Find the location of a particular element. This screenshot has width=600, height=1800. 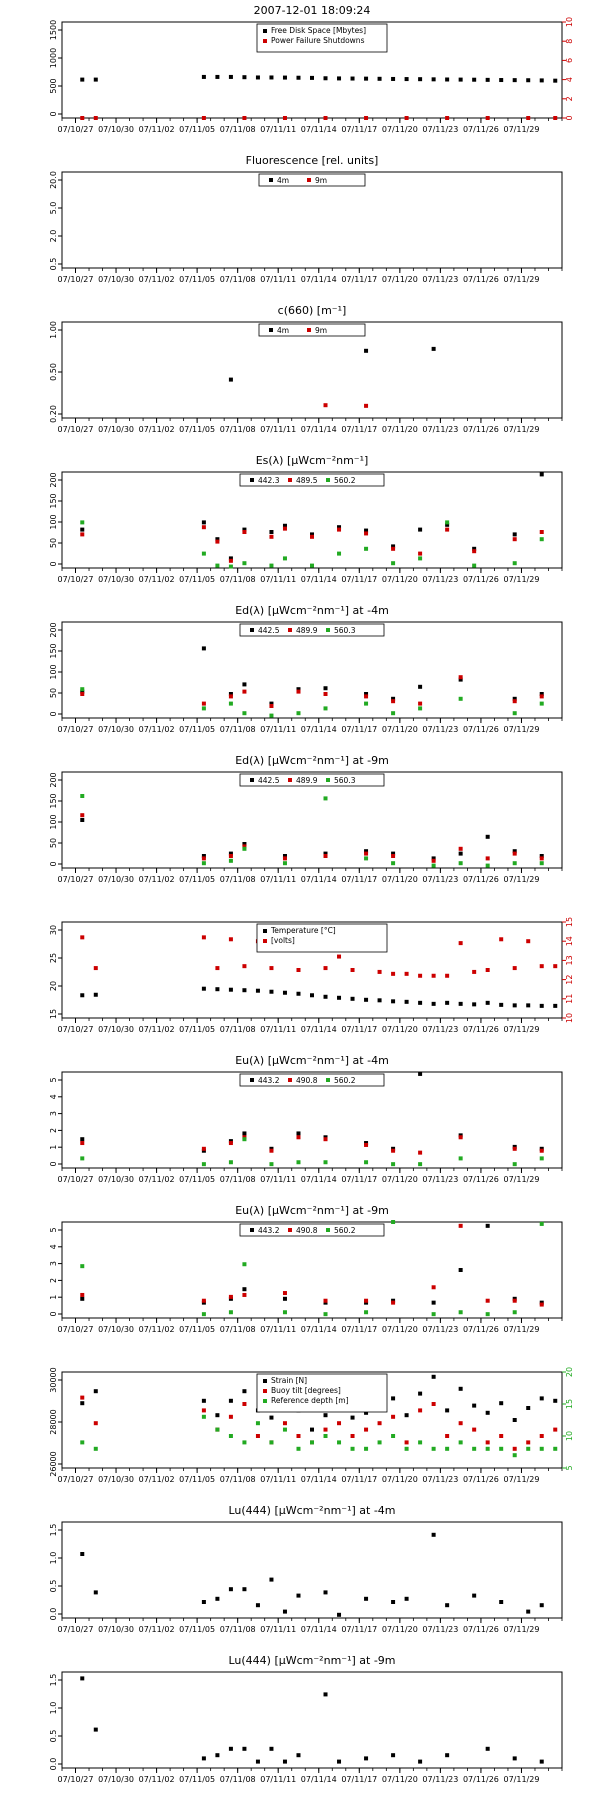

y-tick-label: 3 is located at coordinates (53, 1113).